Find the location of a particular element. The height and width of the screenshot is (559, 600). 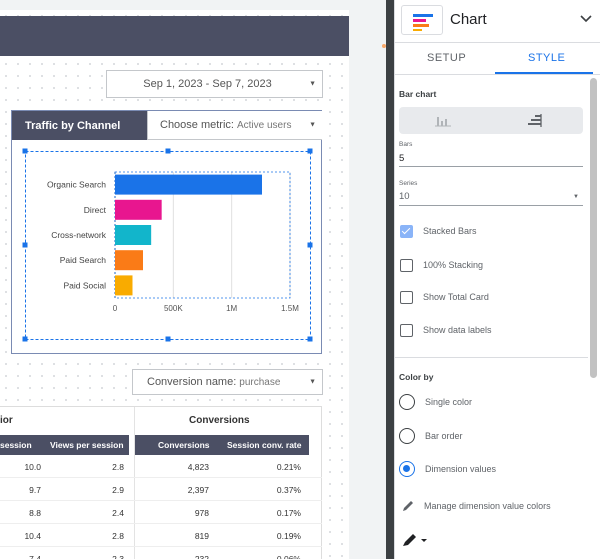

table-header-left: session Views per session is located at coordinates (64, 445).